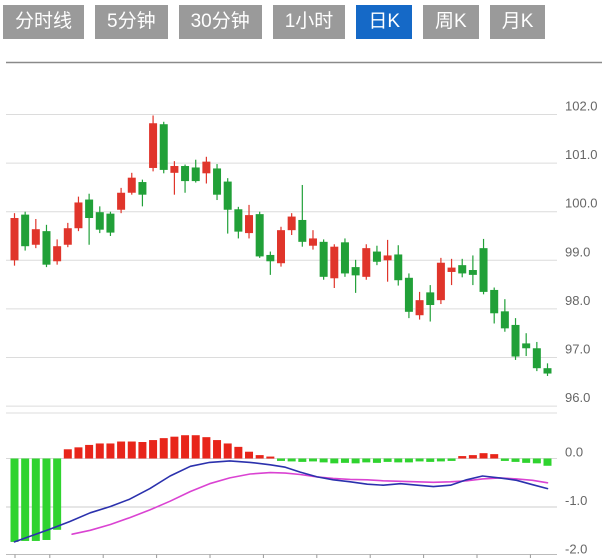 The height and width of the screenshot is (558, 609). Describe the element at coordinates (131, 22) in the screenshot. I see `tab-5min: 5分钟` at that location.